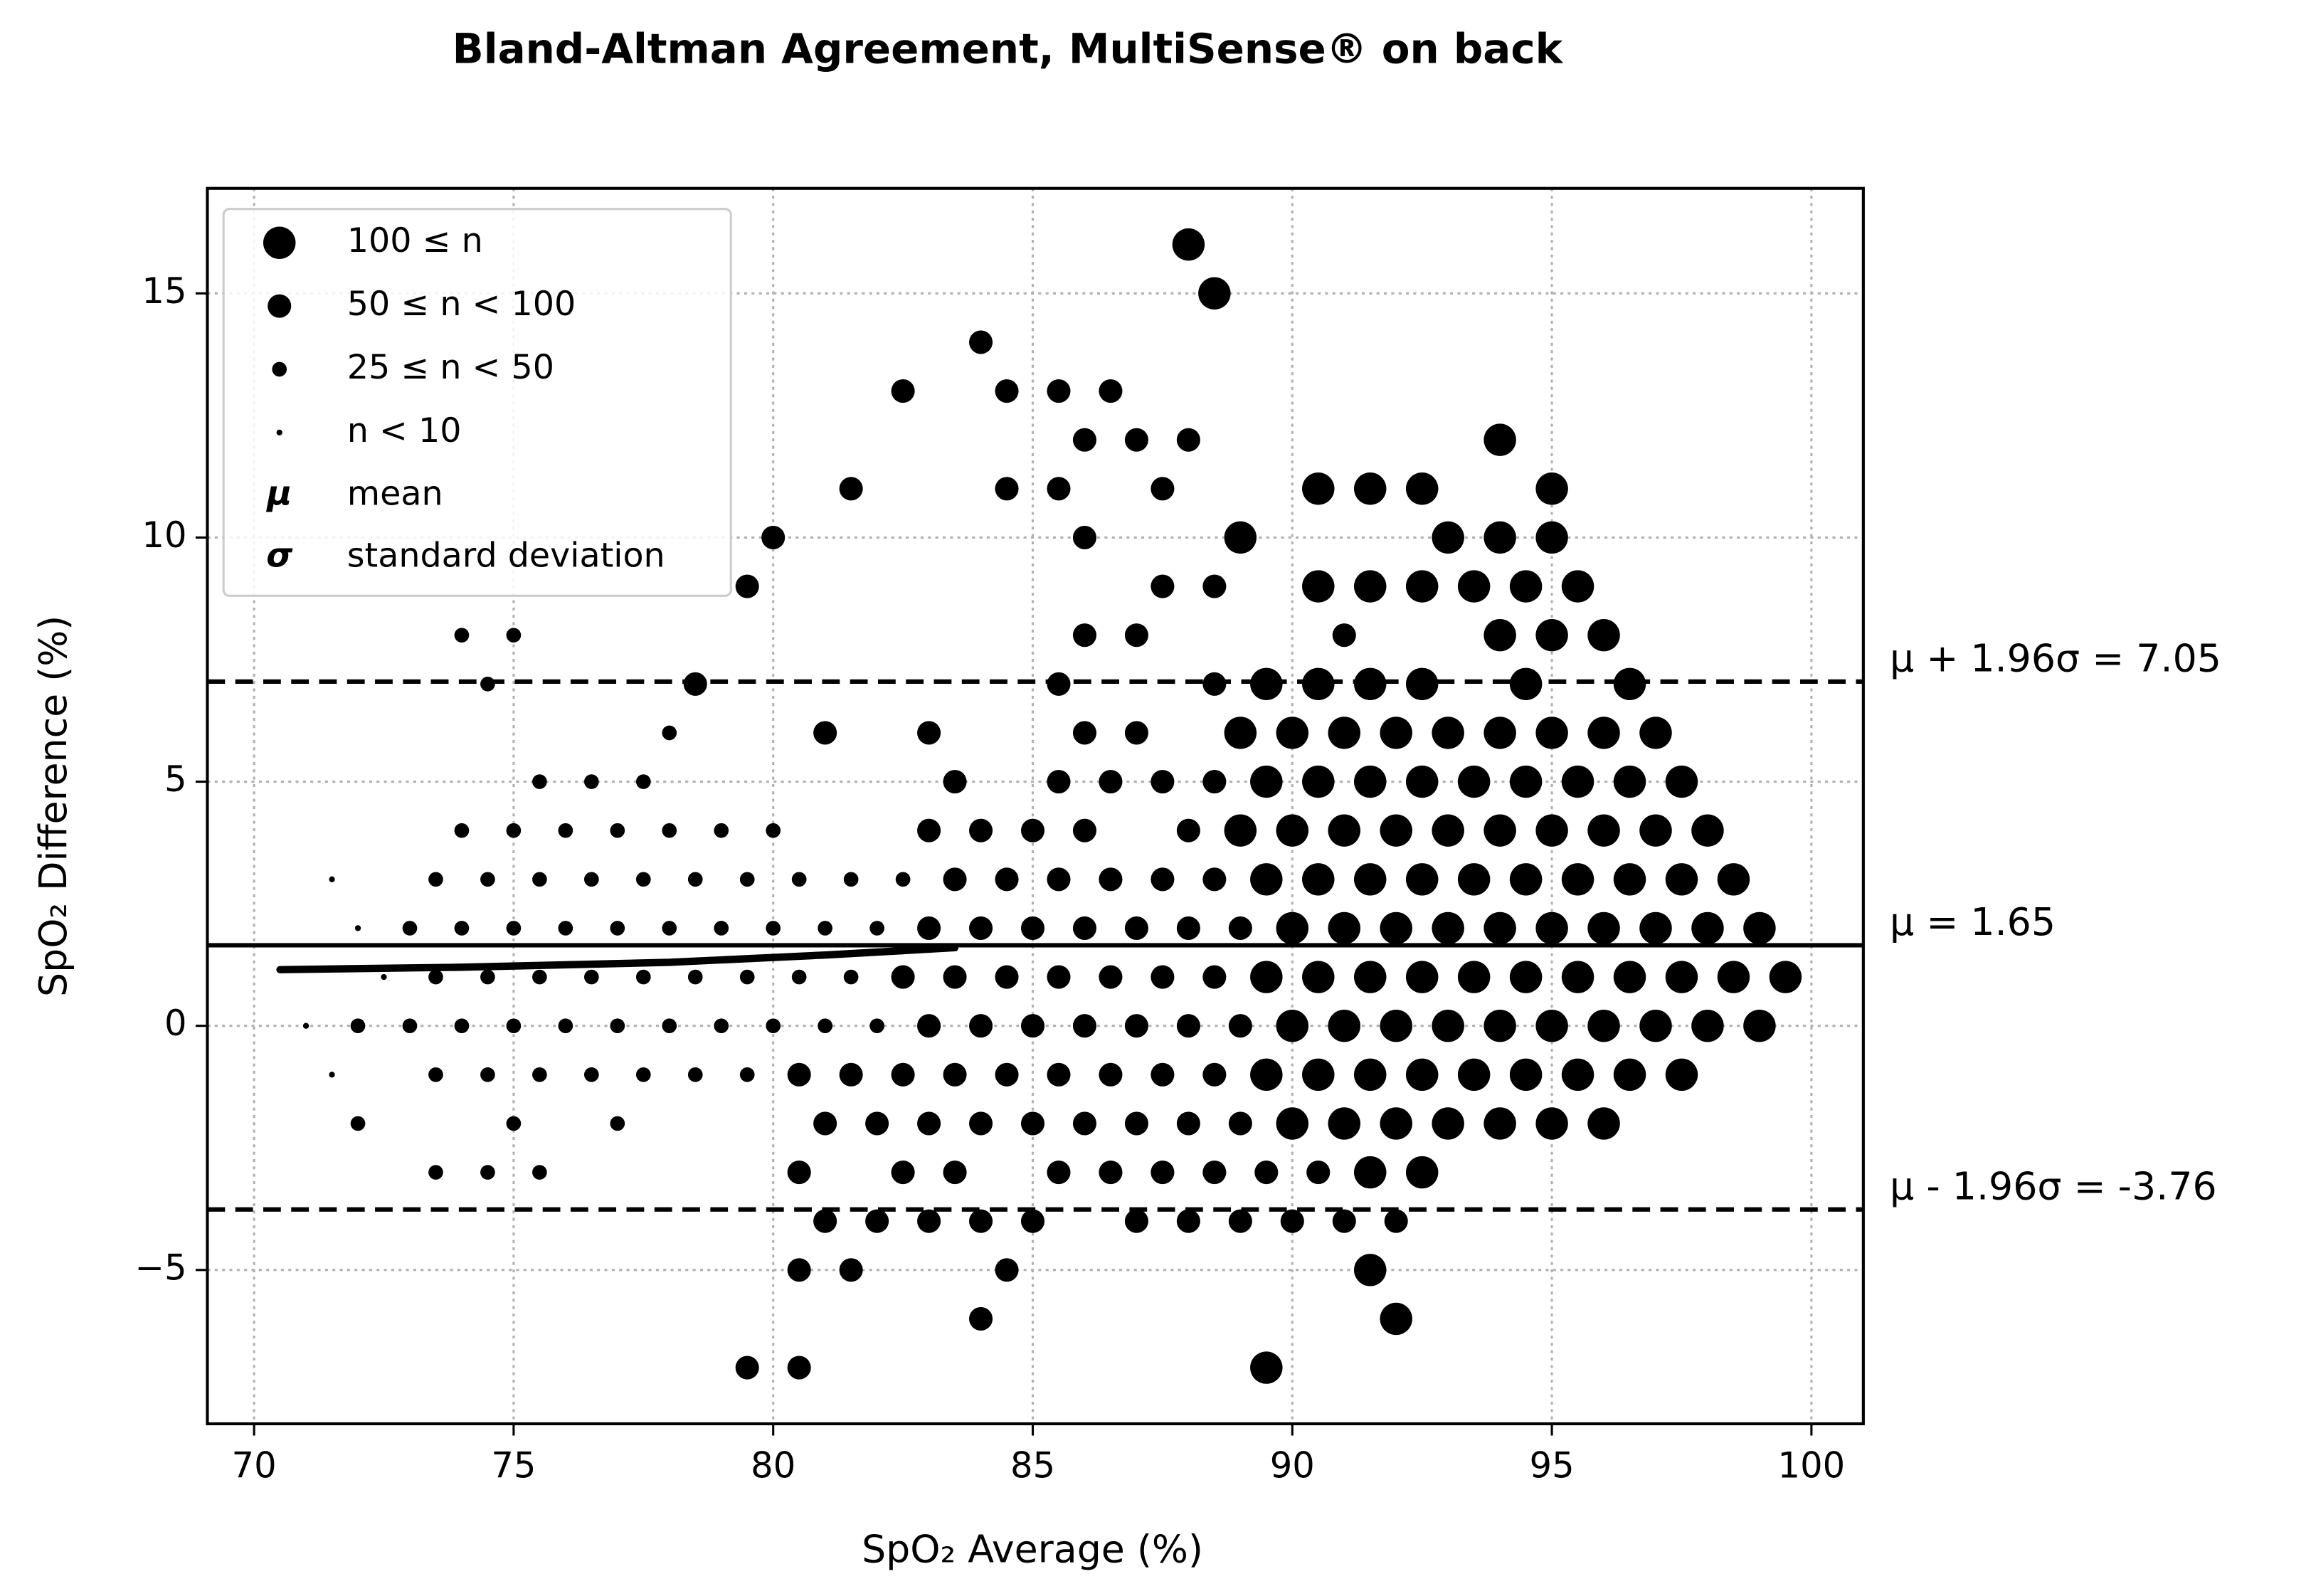 The height and width of the screenshot is (1596, 2306). I want to click on x-tick-label: 85, so click(1032, 1465).